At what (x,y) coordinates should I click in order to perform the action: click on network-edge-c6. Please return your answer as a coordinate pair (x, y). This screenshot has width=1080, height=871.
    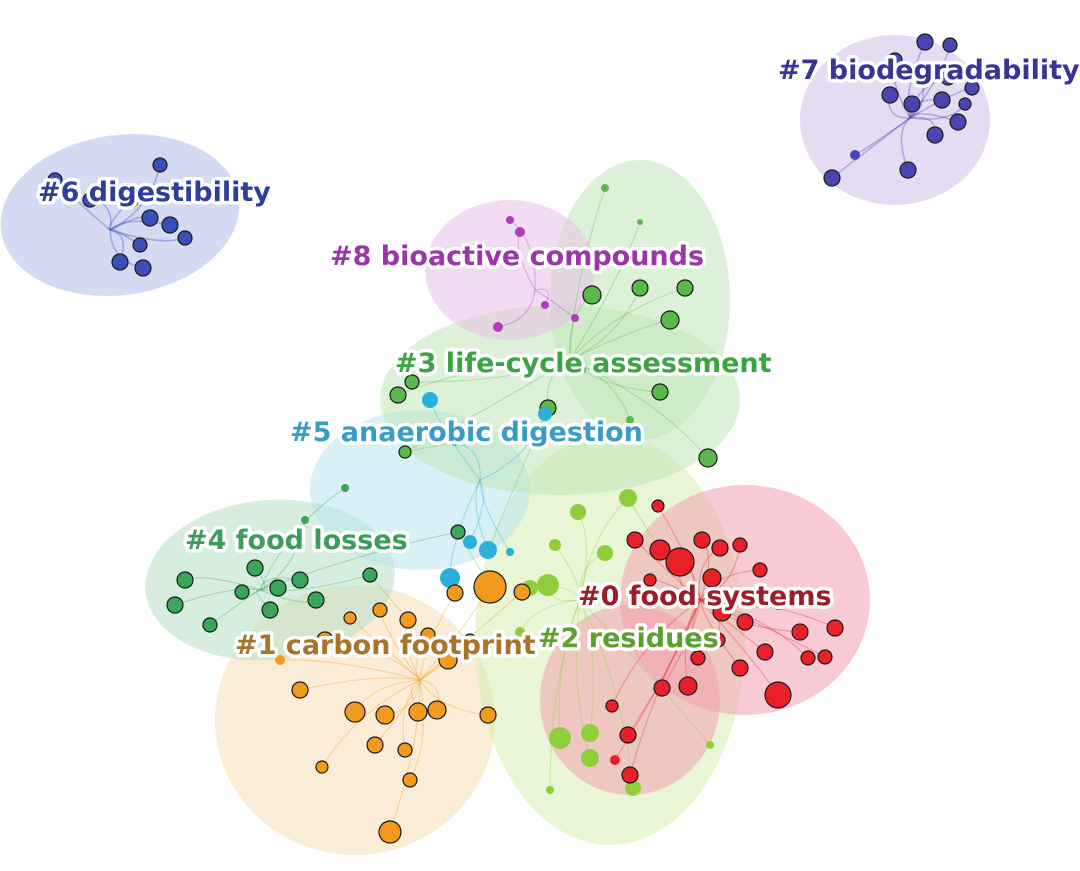
    Looking at the image, I should click on (135, 197).